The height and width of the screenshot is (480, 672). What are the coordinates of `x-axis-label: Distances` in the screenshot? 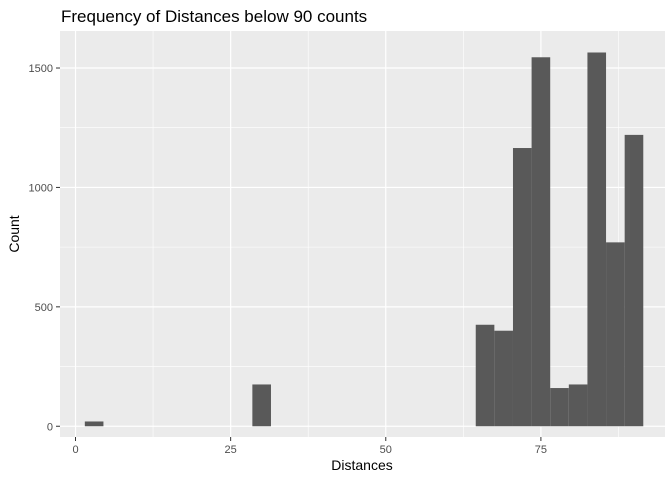 It's located at (361, 465).